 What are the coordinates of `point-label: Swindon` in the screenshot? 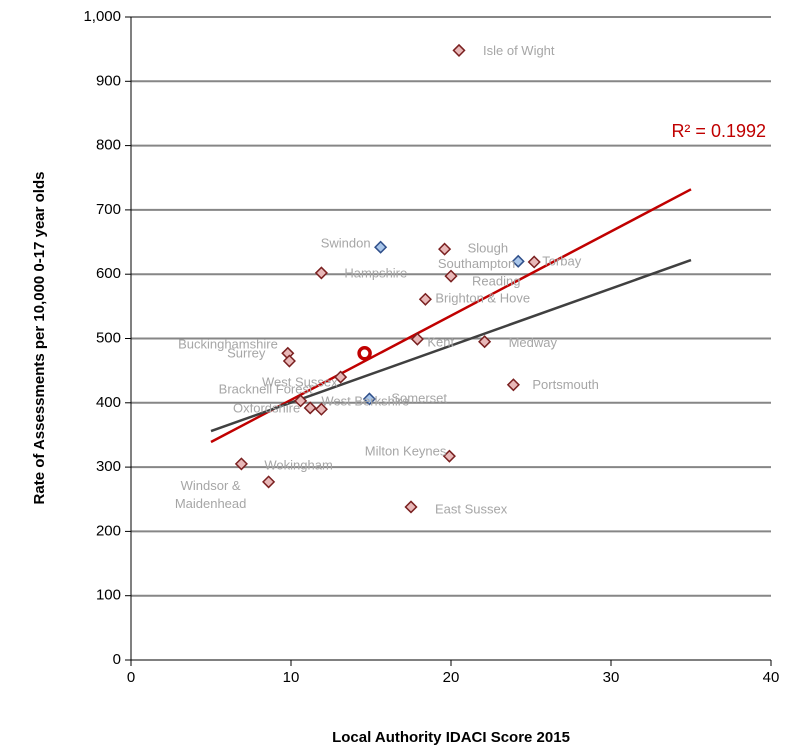 It's located at (346, 243).